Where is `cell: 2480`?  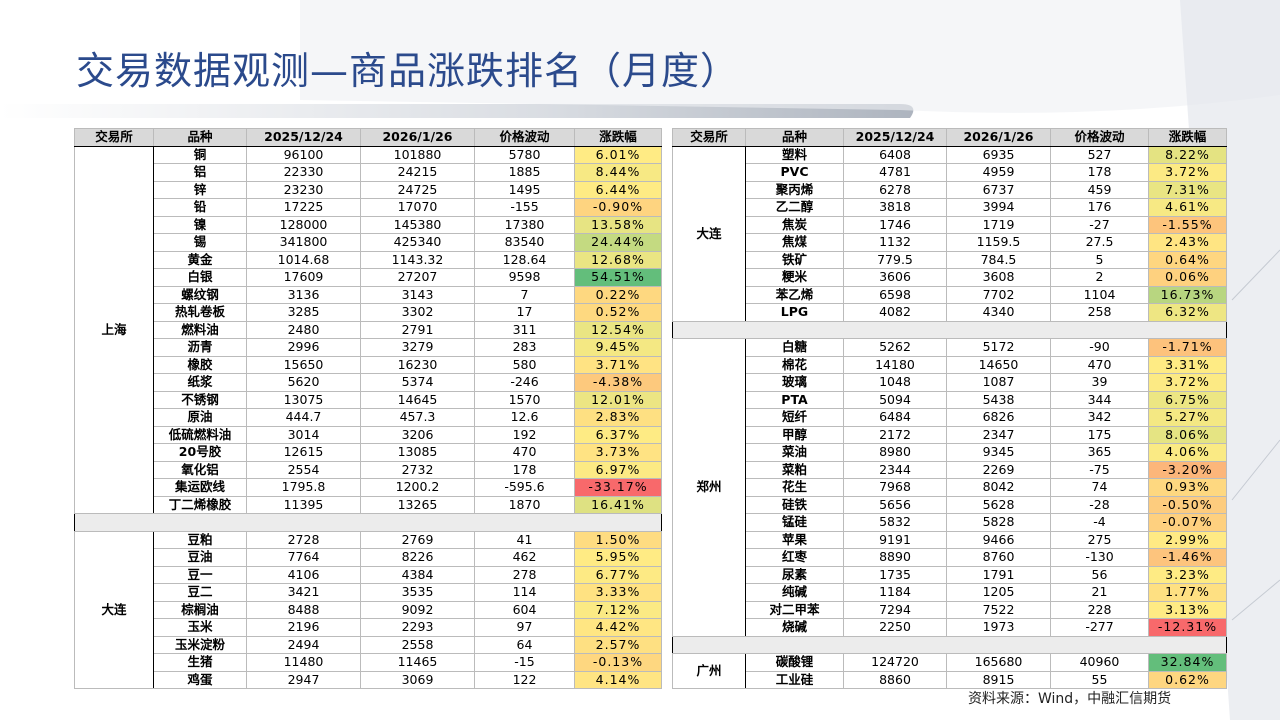 cell: 2480 is located at coordinates (303, 329).